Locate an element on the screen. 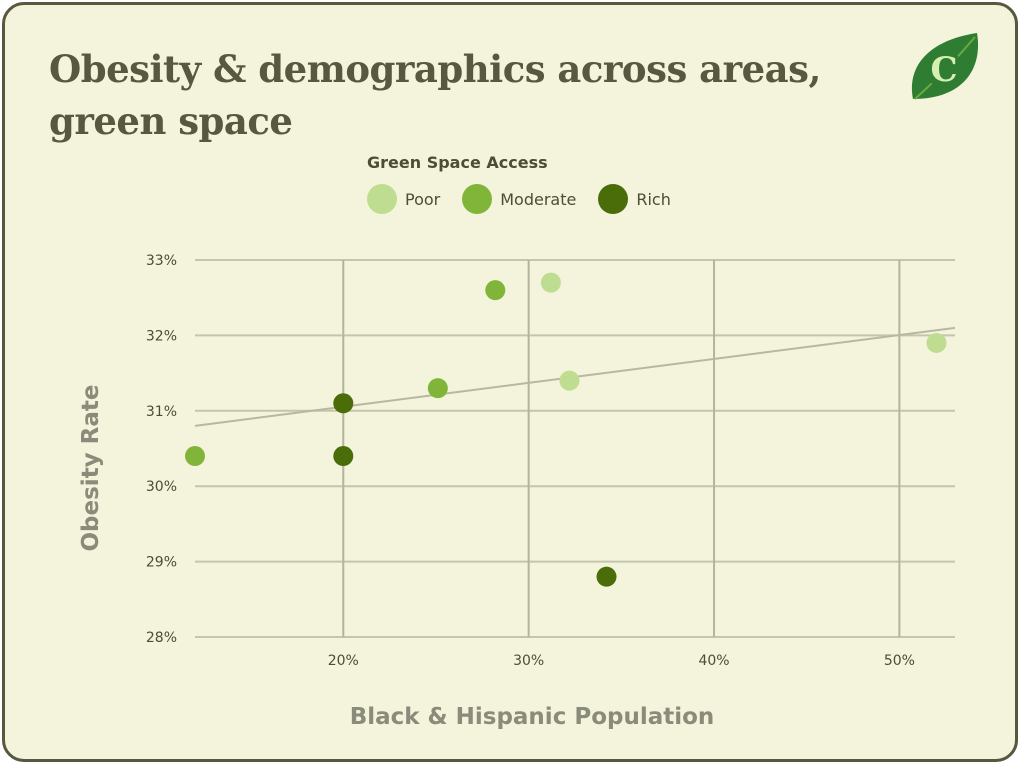  leaf-icon: C is located at coordinates (945, 66).